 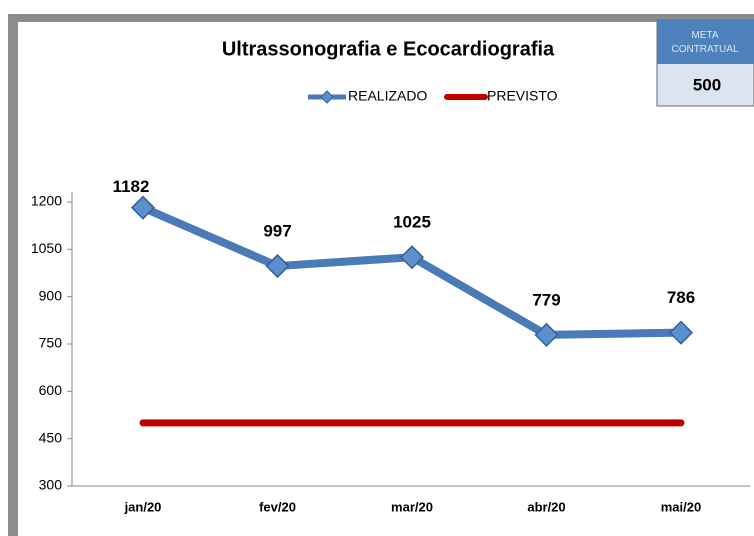 I want to click on legend-label: REALIZADO, so click(x=387, y=96).